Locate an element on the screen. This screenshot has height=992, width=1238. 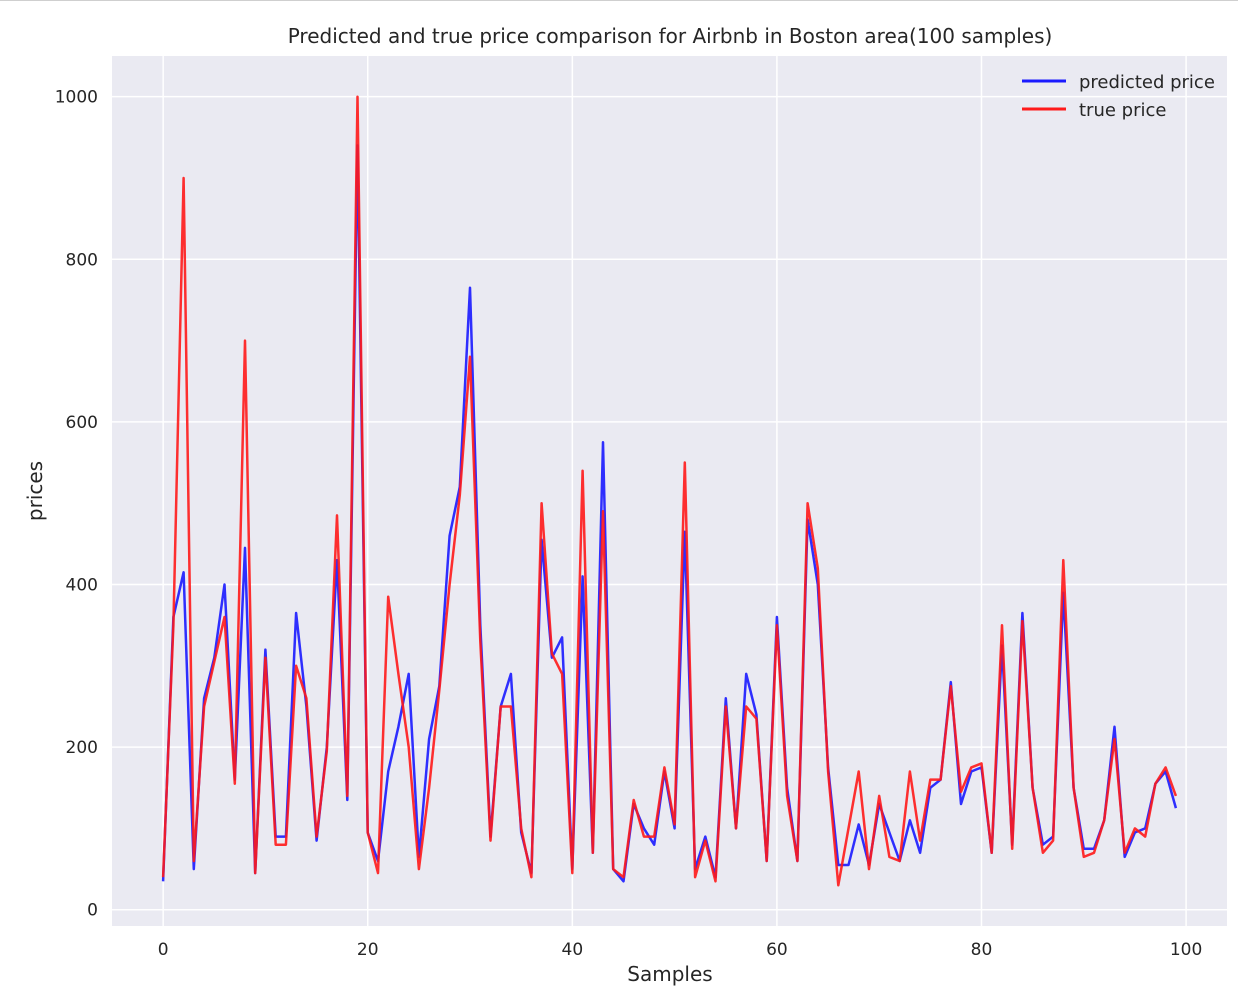
x-axis-label: Samples is located at coordinates (669, 974).